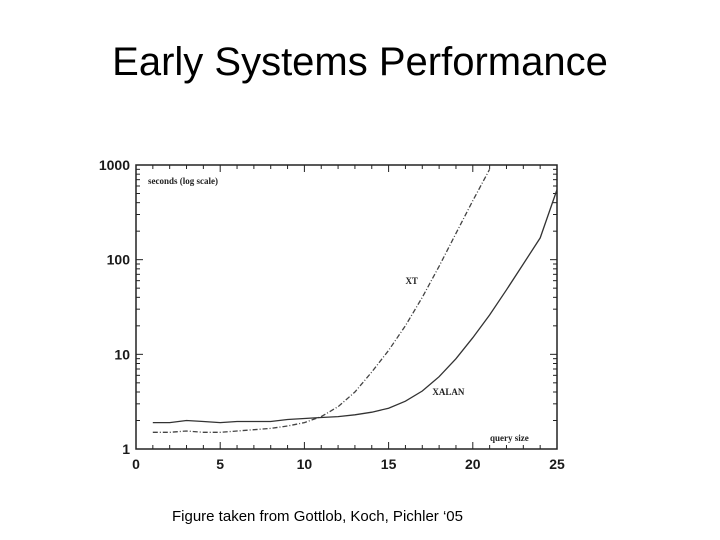 The image size is (720, 540). I want to click on y-tick-label: 10, so click(122, 354).